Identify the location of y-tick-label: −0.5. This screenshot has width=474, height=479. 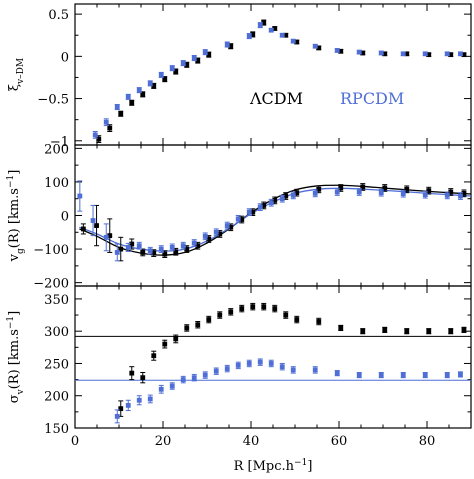
(53, 100).